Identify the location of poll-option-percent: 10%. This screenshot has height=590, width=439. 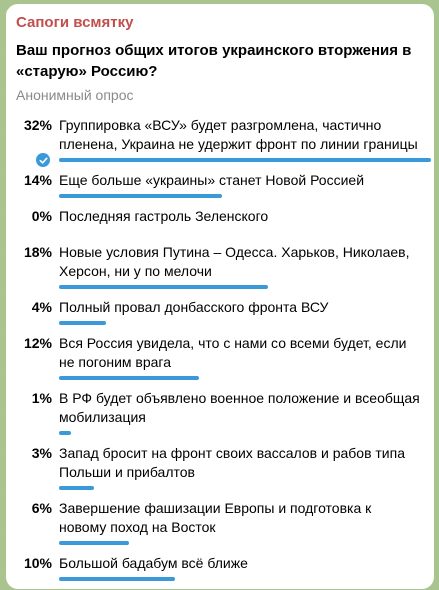
(37, 563).